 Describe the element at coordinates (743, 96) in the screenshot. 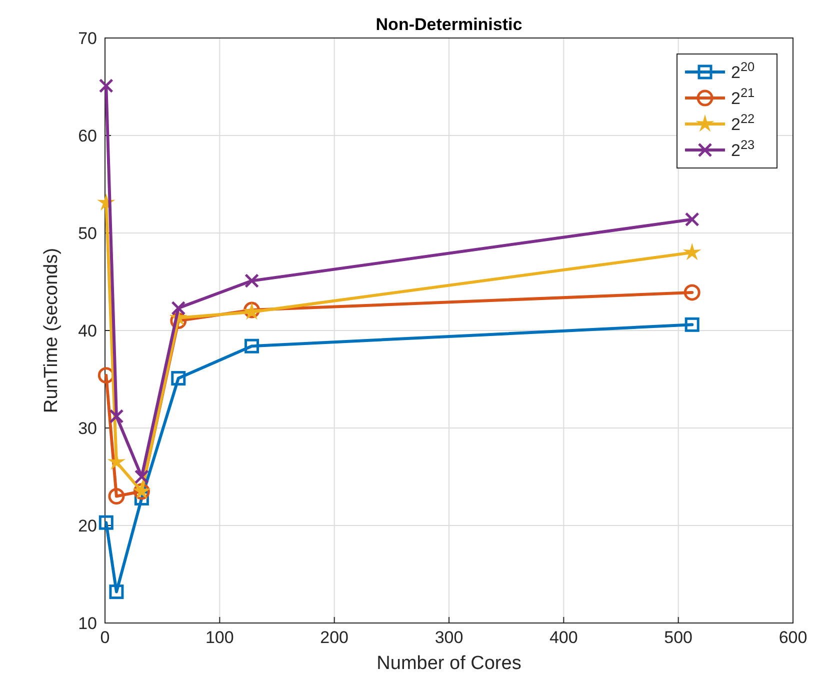

I see `legend-label: 2$^{21}$` at that location.